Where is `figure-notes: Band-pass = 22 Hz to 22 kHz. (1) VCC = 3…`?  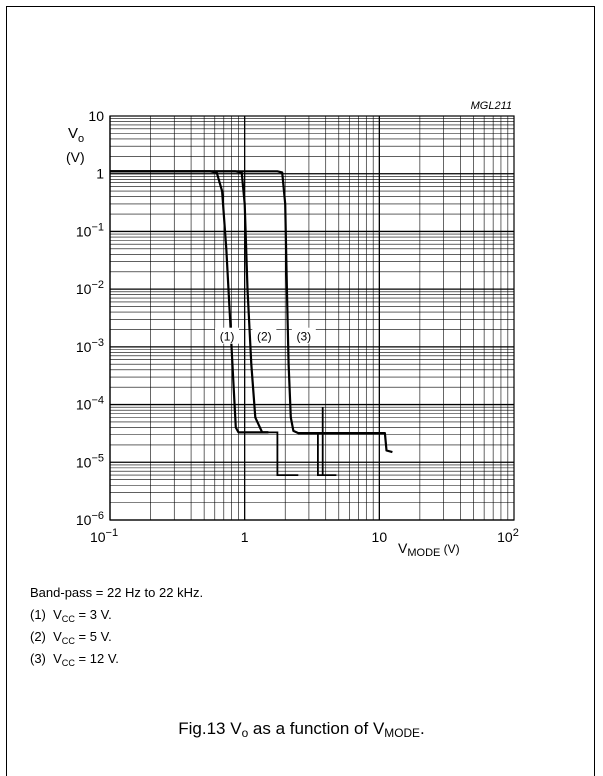 figure-notes: Band-pass = 22 Hz to 22 kHz. (1) VCC = 3… is located at coordinates (116, 626).